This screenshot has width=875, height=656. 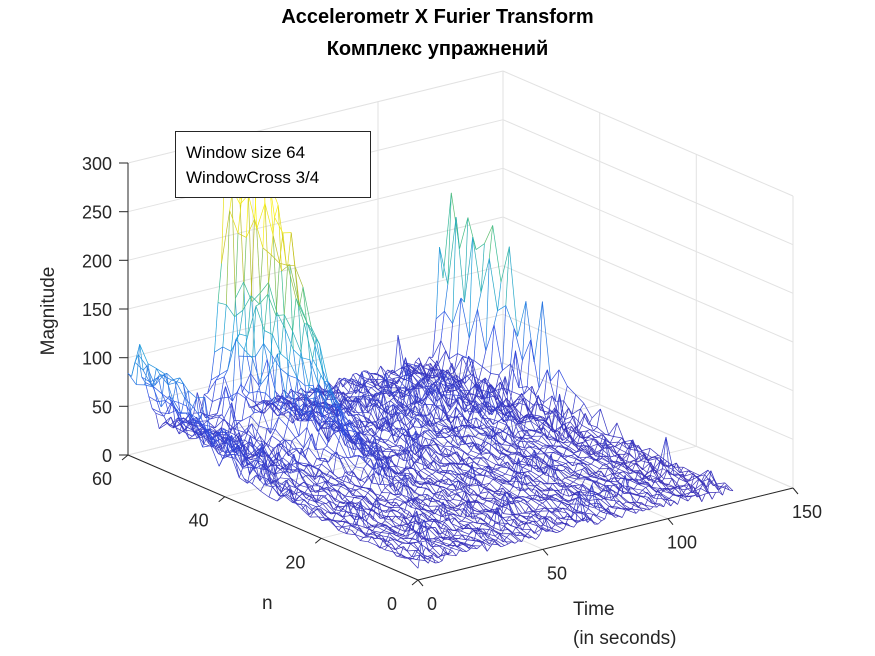 What do you see at coordinates (97, 164) in the screenshot?
I see `z-tick-label: 300` at bounding box center [97, 164].